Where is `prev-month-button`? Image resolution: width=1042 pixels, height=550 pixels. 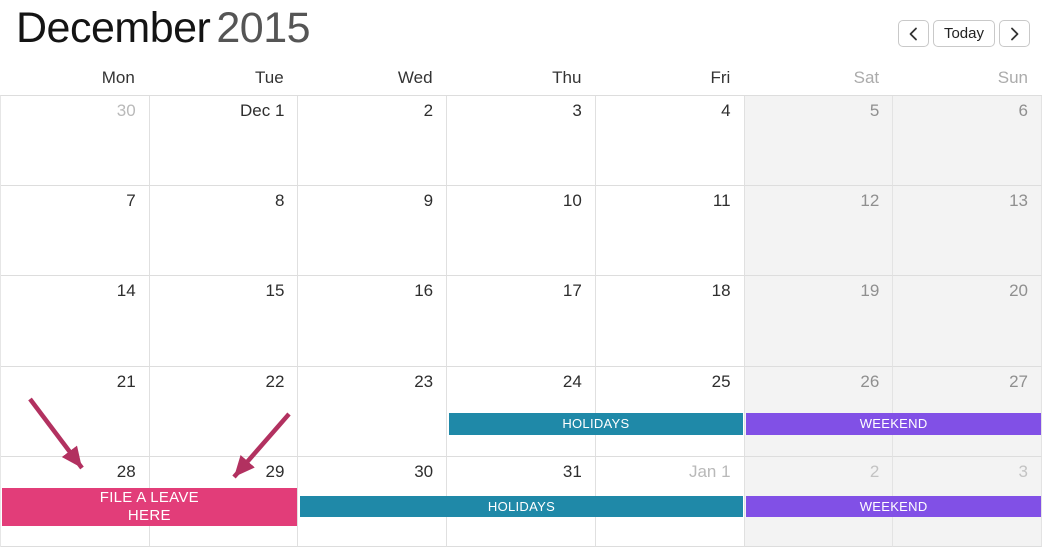
prev-month-button is located at coordinates (913, 33).